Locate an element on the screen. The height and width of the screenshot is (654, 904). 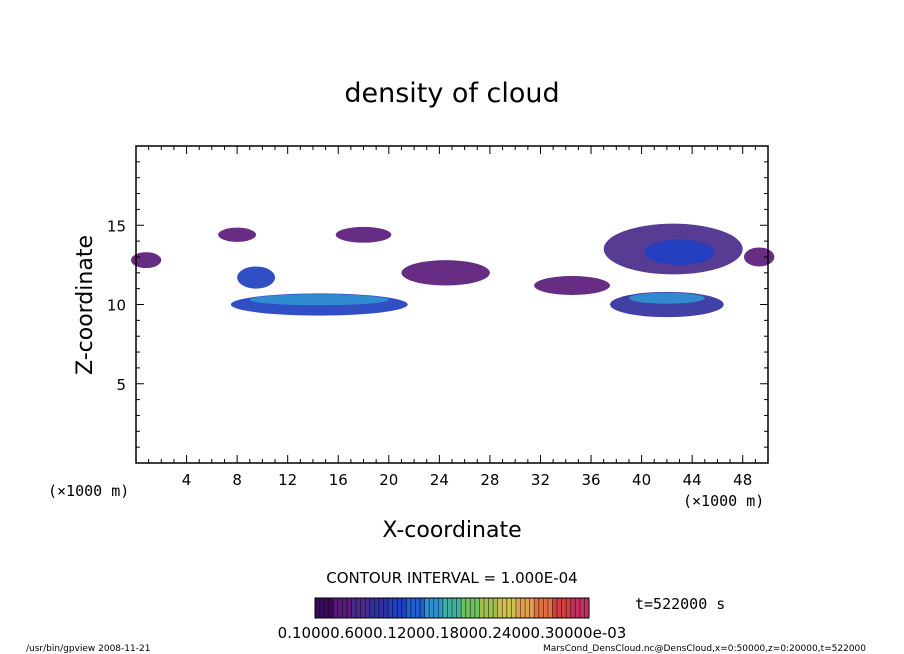
x-tick-label: 16 is located at coordinates (338, 480).